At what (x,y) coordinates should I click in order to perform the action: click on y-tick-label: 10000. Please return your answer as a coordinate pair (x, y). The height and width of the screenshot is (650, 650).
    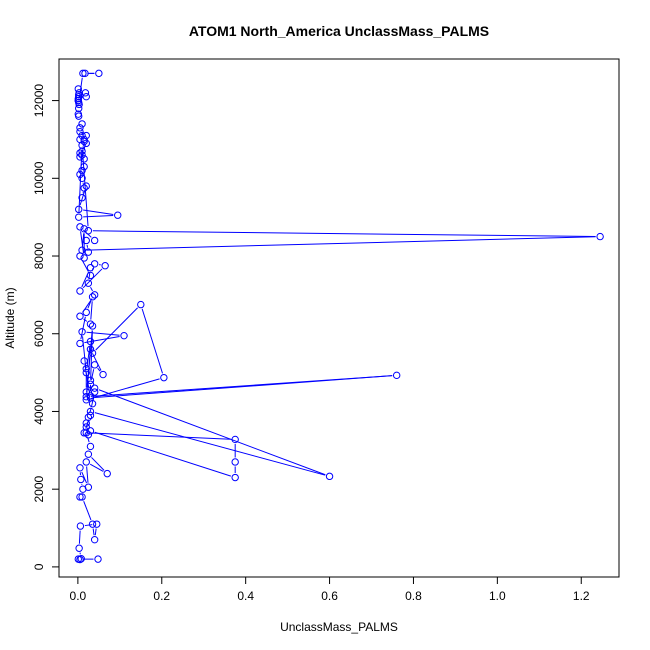
    Looking at the image, I should click on (39, 178).